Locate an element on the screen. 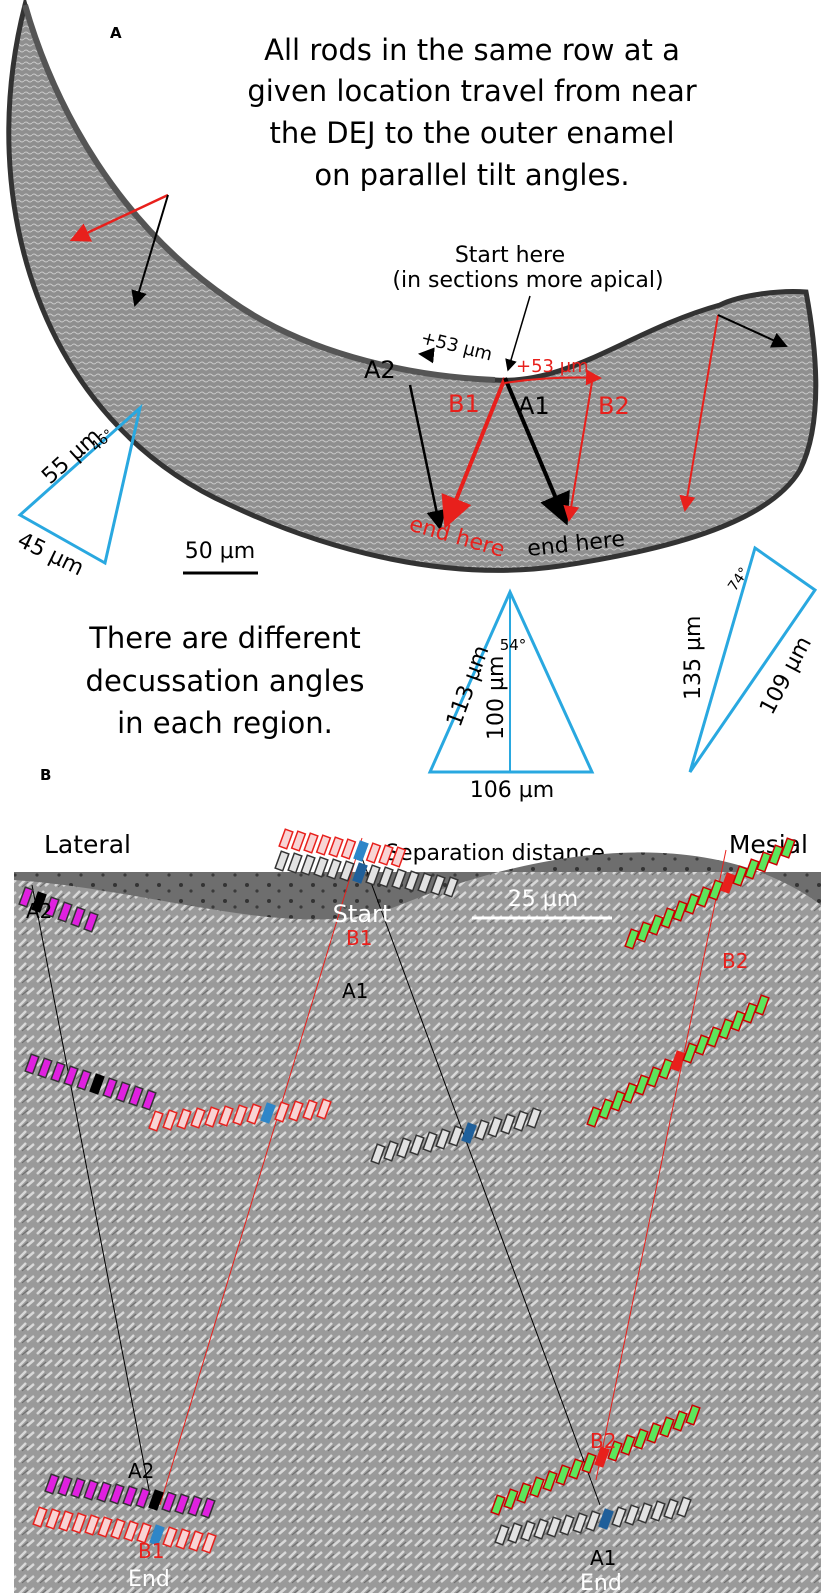 The image size is (821, 1593). rod-label: B2 is located at coordinates (603, 1441).